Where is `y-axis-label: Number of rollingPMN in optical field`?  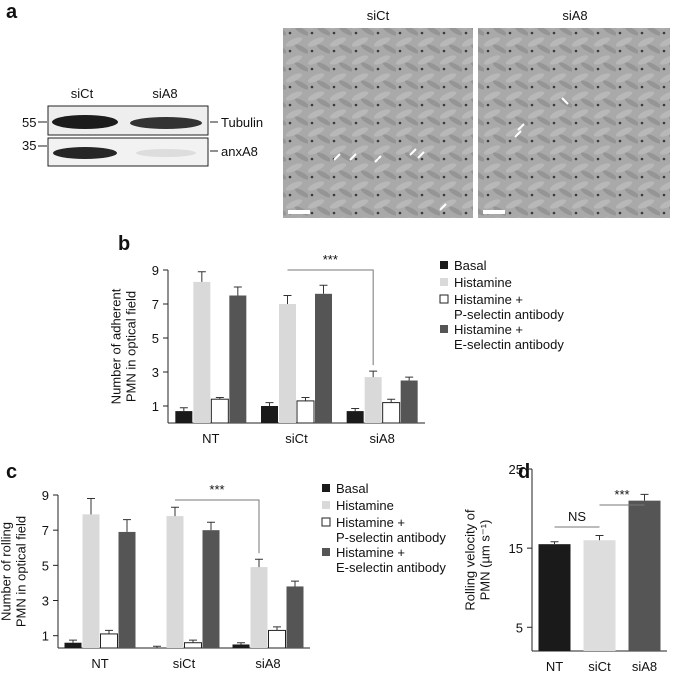 y-axis-label: Number of rollingPMN in optical field is located at coordinates (14, 571).